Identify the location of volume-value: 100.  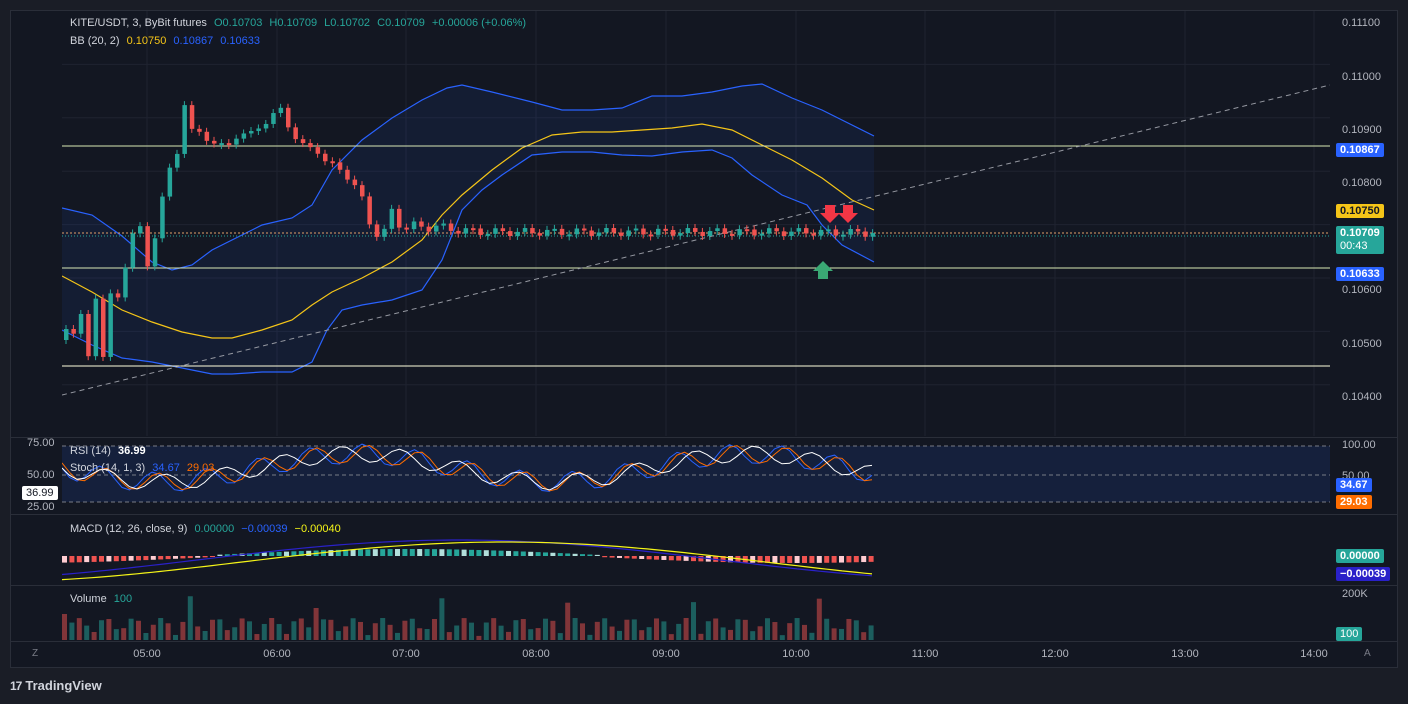
(123, 599).